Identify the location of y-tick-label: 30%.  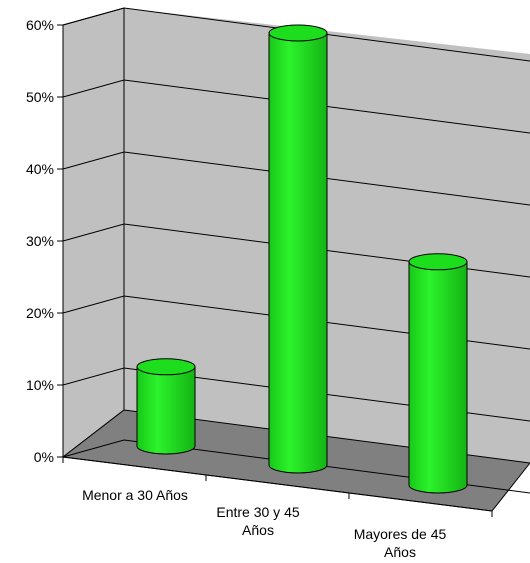
(40, 241).